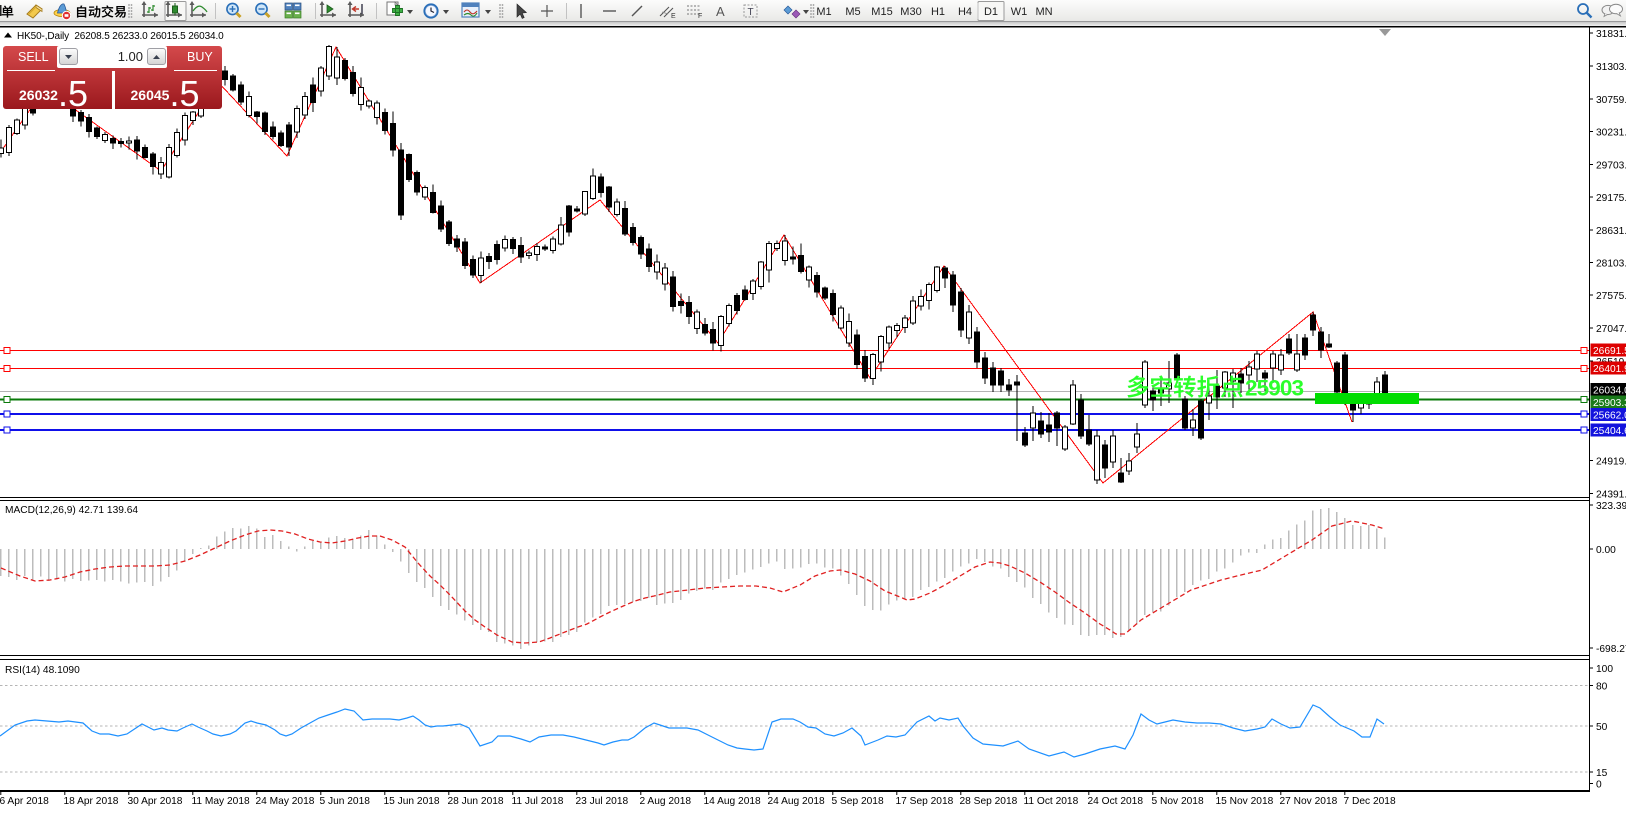  Describe the element at coordinates (1051, 801) in the screenshot. I see `svg-text: 11 Oct 2018` at that location.